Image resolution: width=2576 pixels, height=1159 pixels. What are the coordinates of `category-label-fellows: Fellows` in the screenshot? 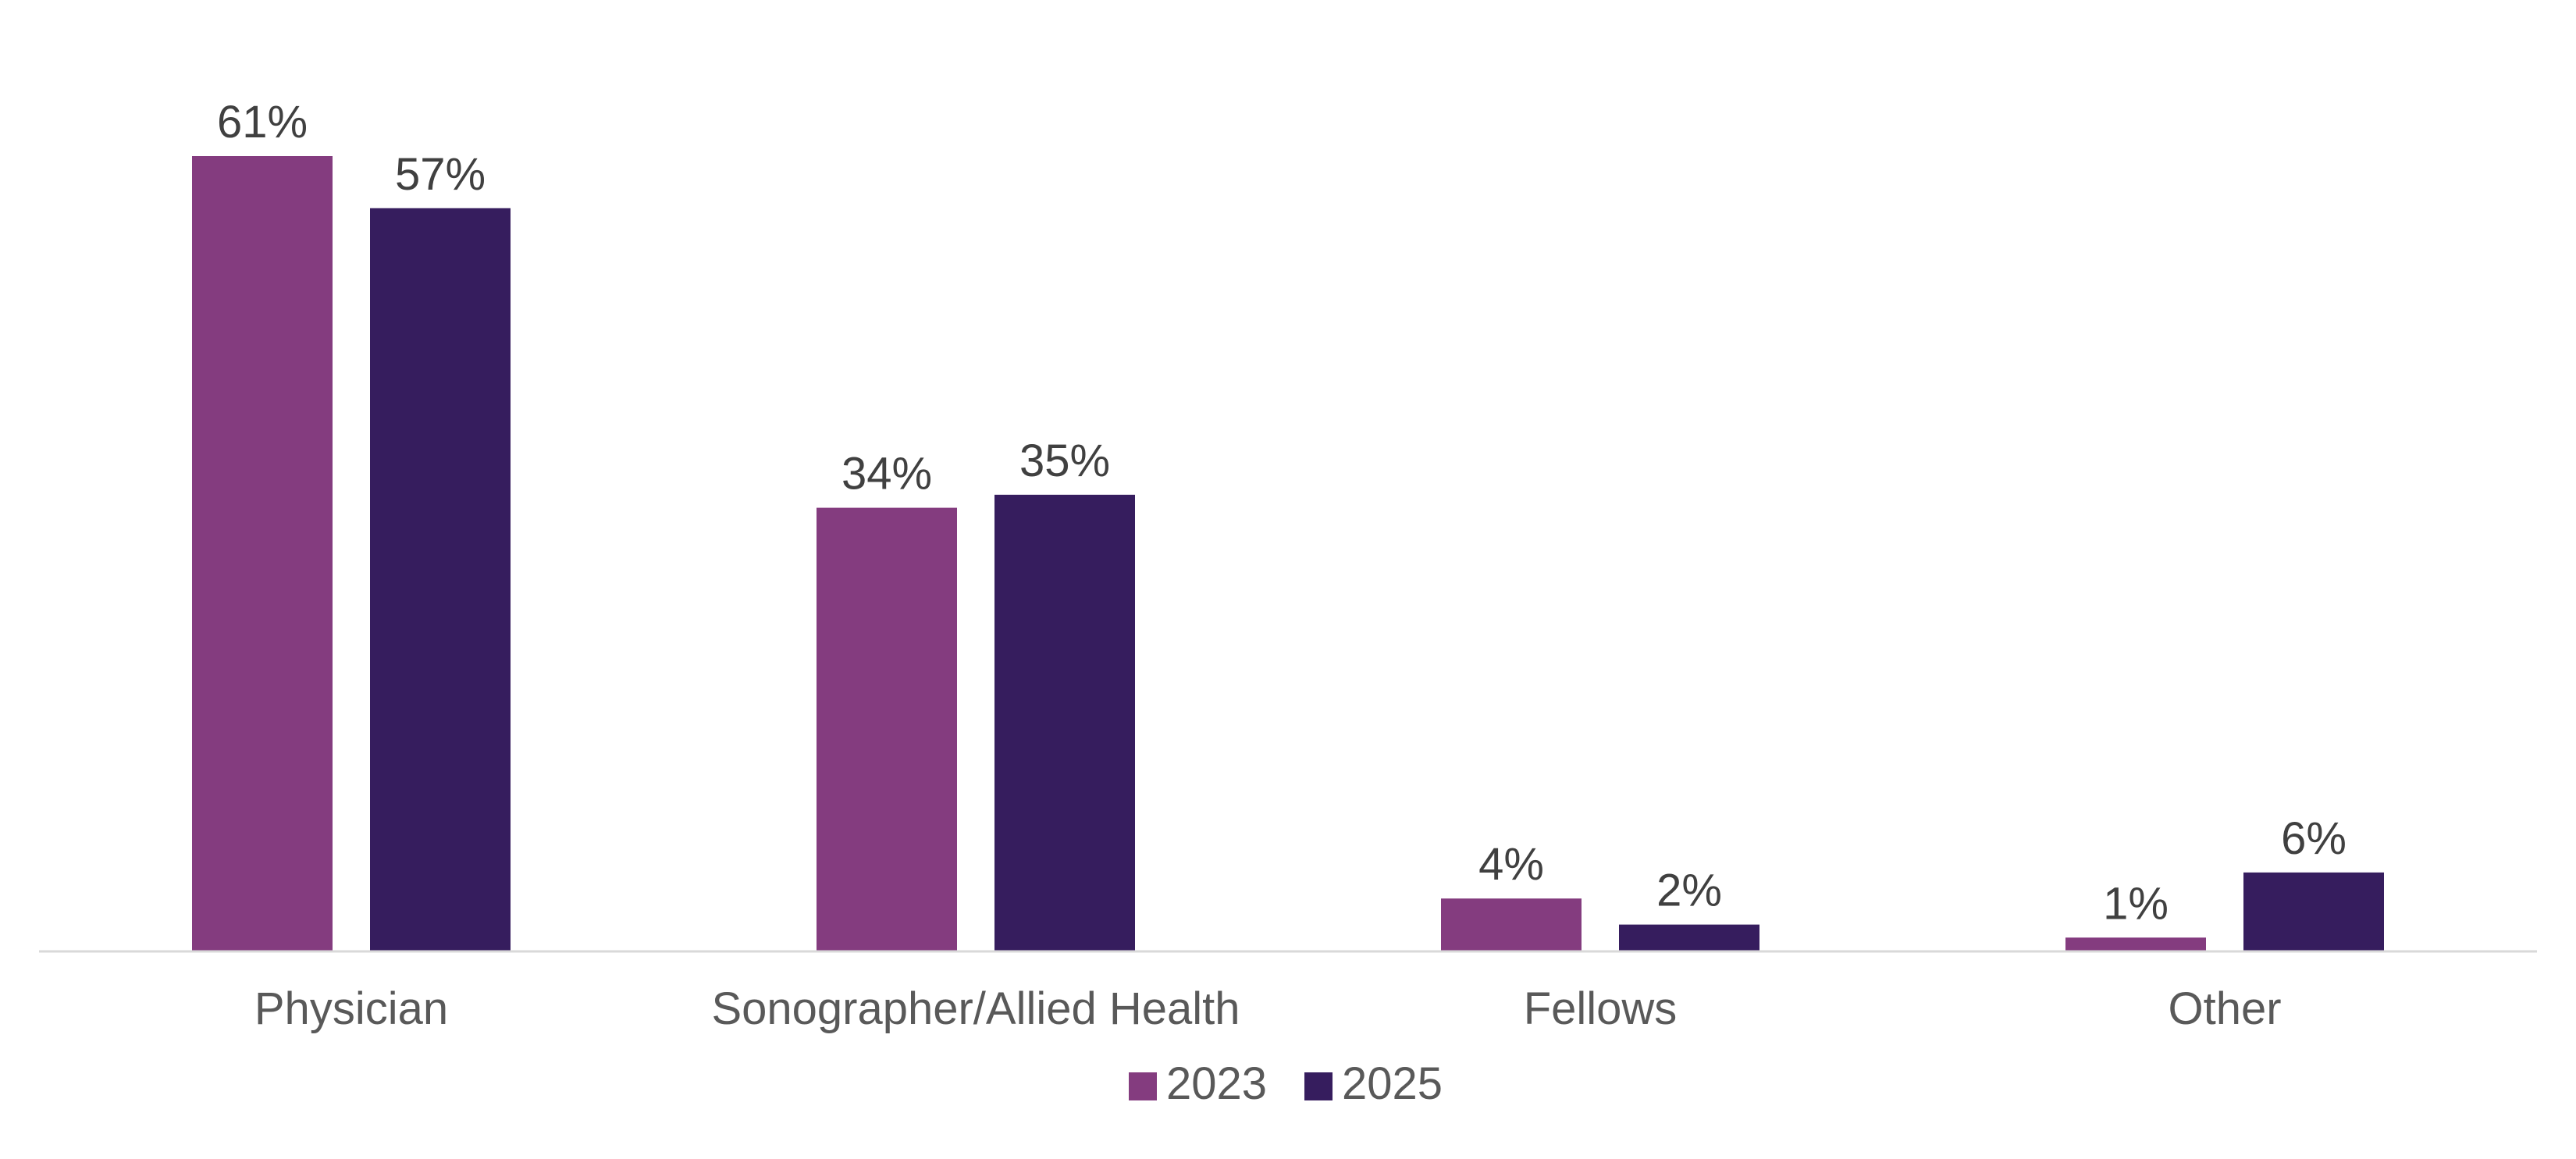 It's located at (1601, 1008).